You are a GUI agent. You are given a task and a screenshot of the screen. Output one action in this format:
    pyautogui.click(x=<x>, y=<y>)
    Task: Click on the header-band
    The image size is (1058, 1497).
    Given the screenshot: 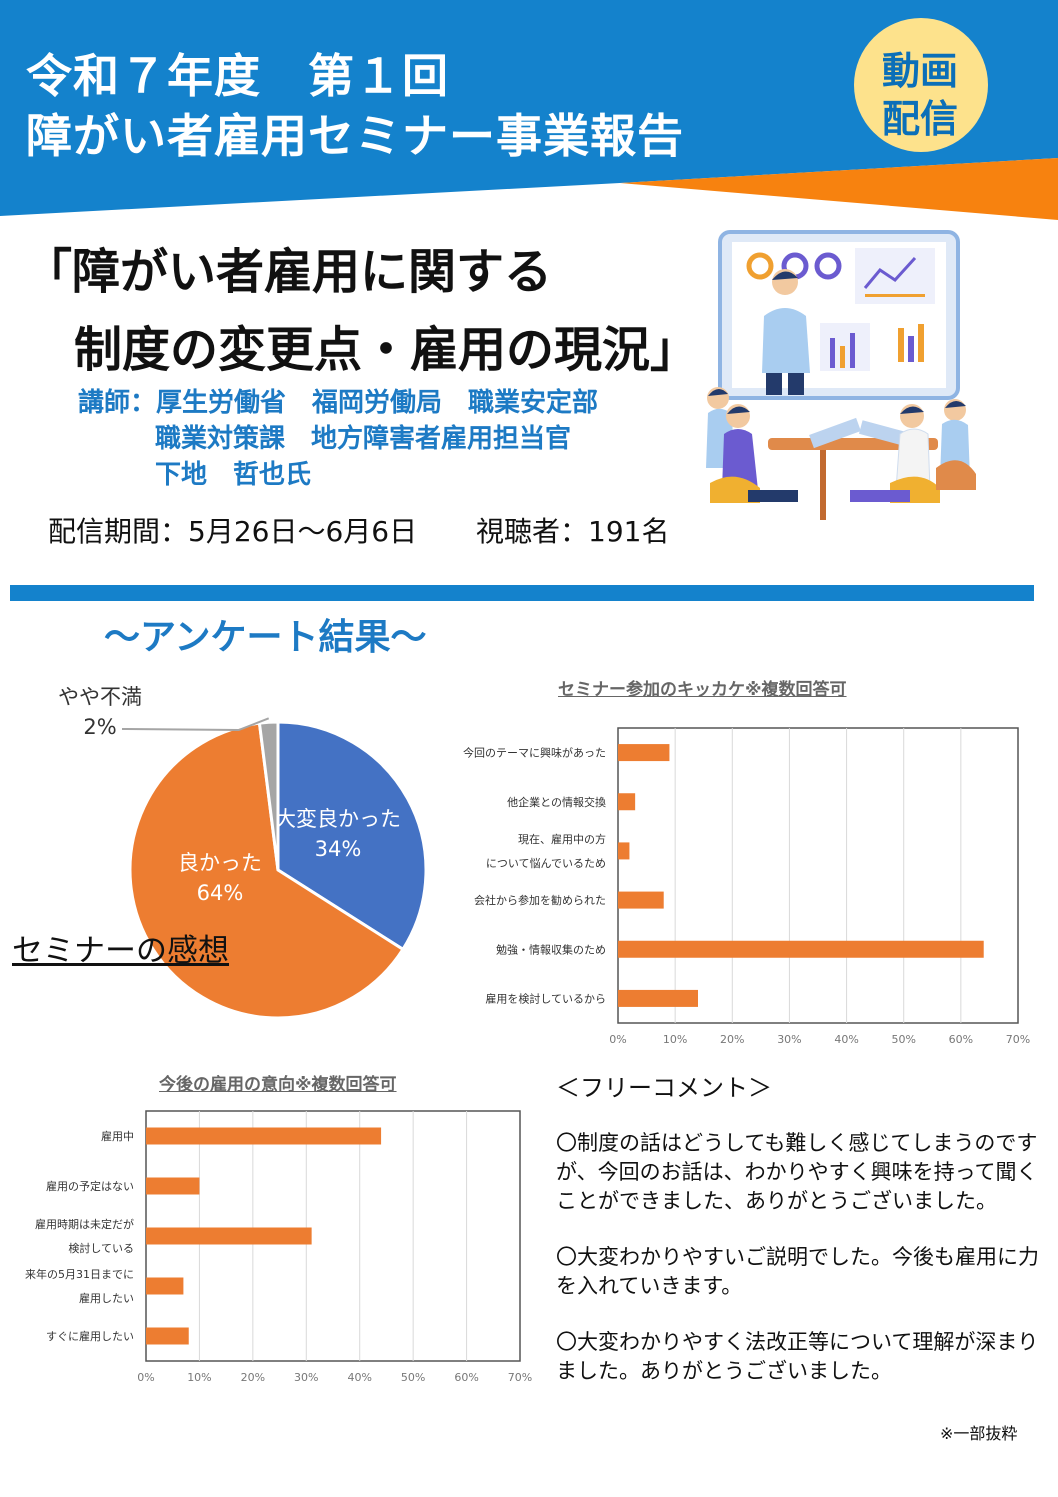 What is the action you would take?
    pyautogui.click(x=529, y=110)
    